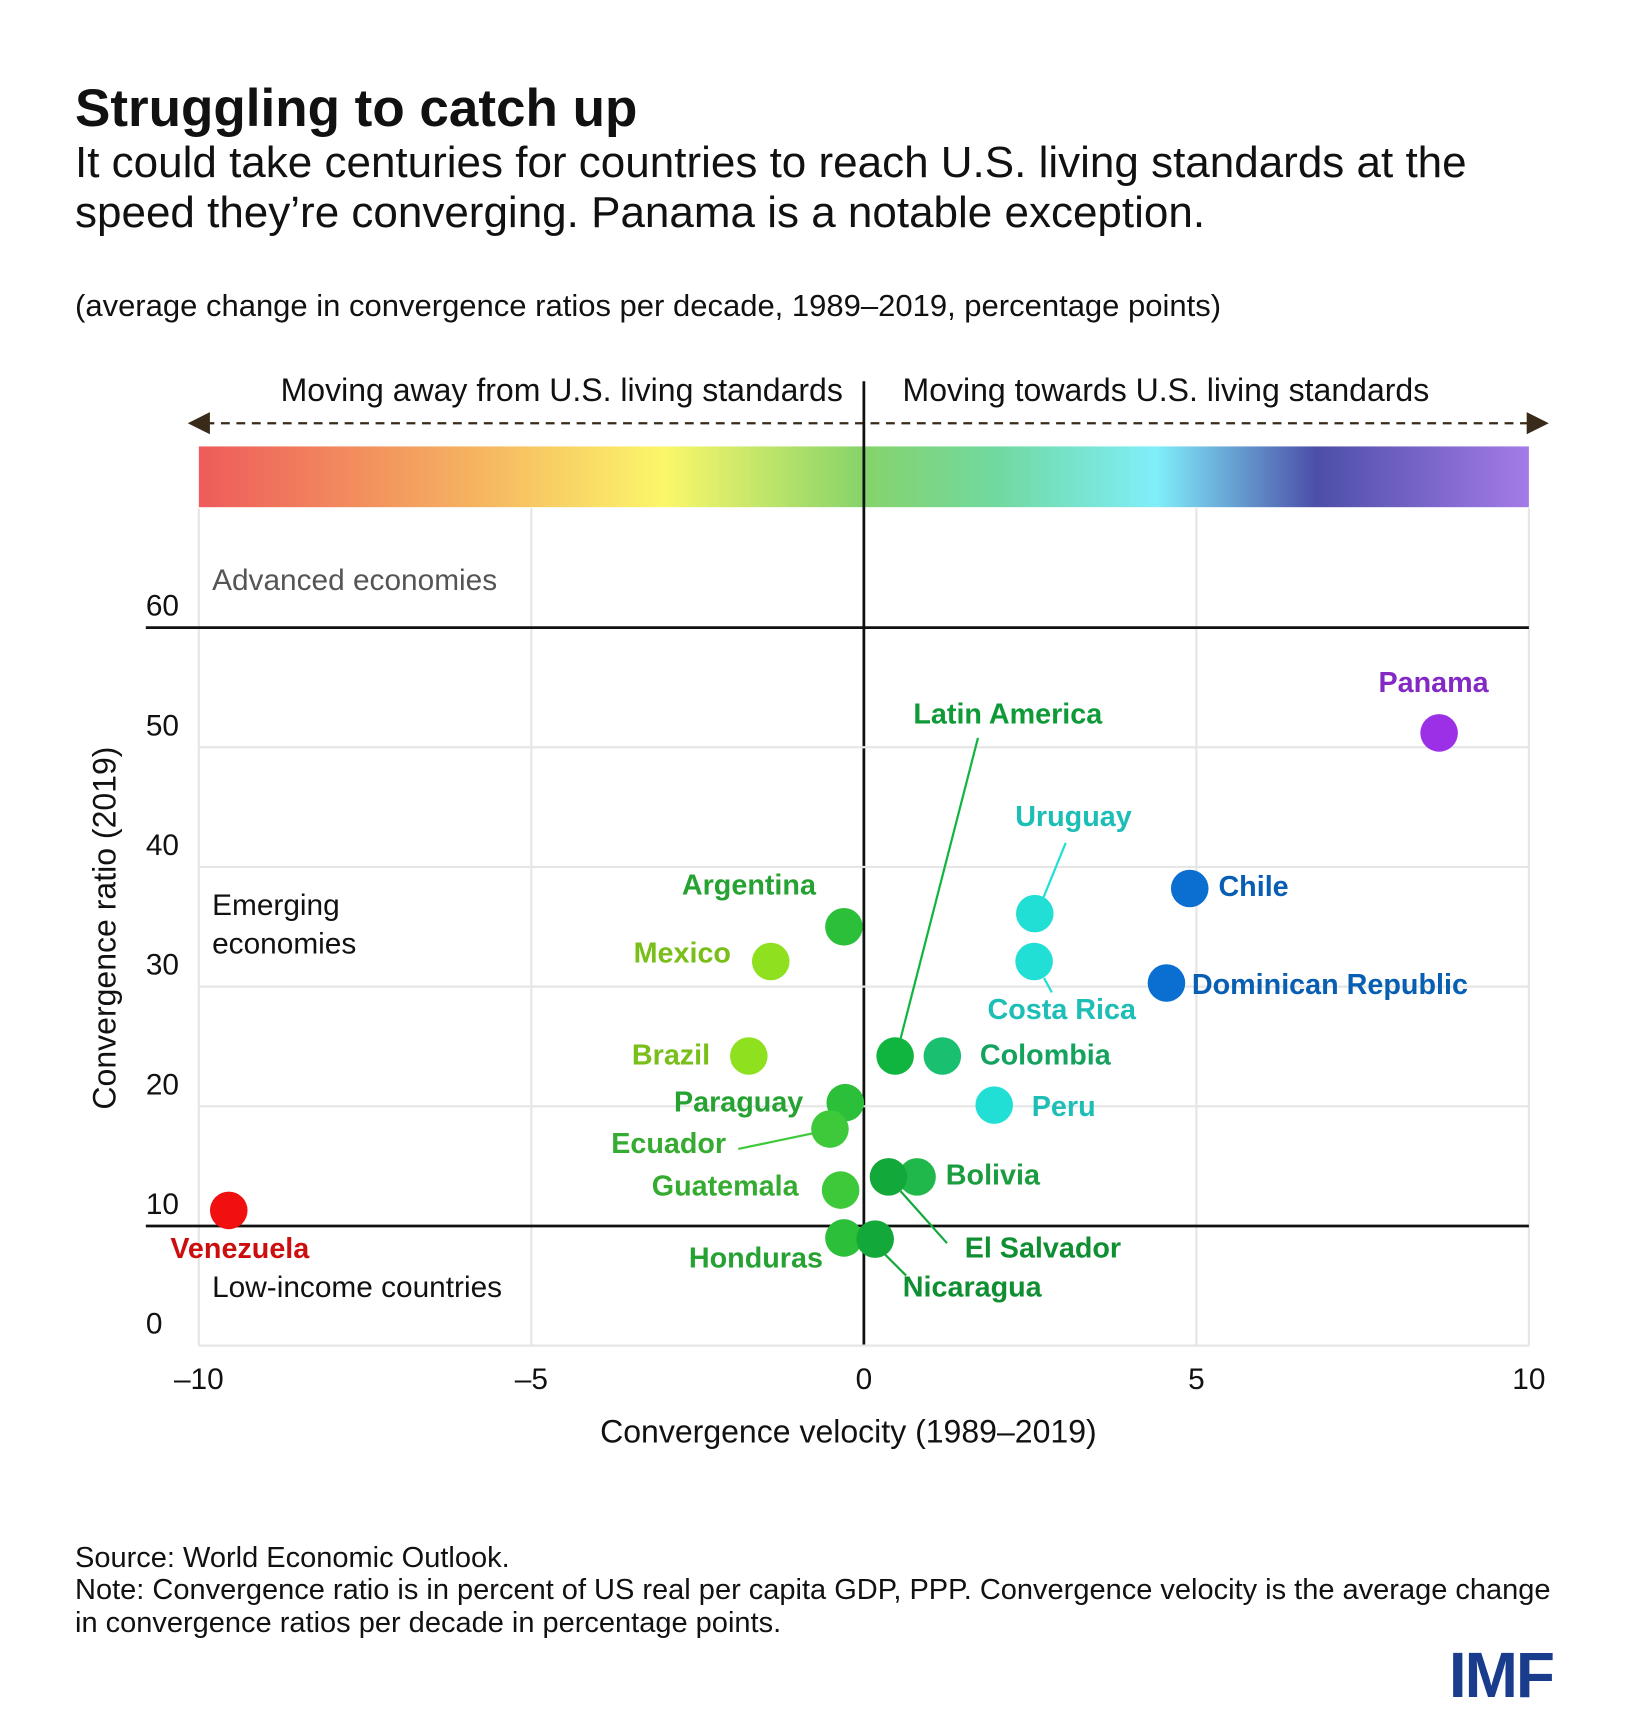  Describe the element at coordinates (973, 1287) in the screenshot. I see `point-label: Nicaragua` at that location.